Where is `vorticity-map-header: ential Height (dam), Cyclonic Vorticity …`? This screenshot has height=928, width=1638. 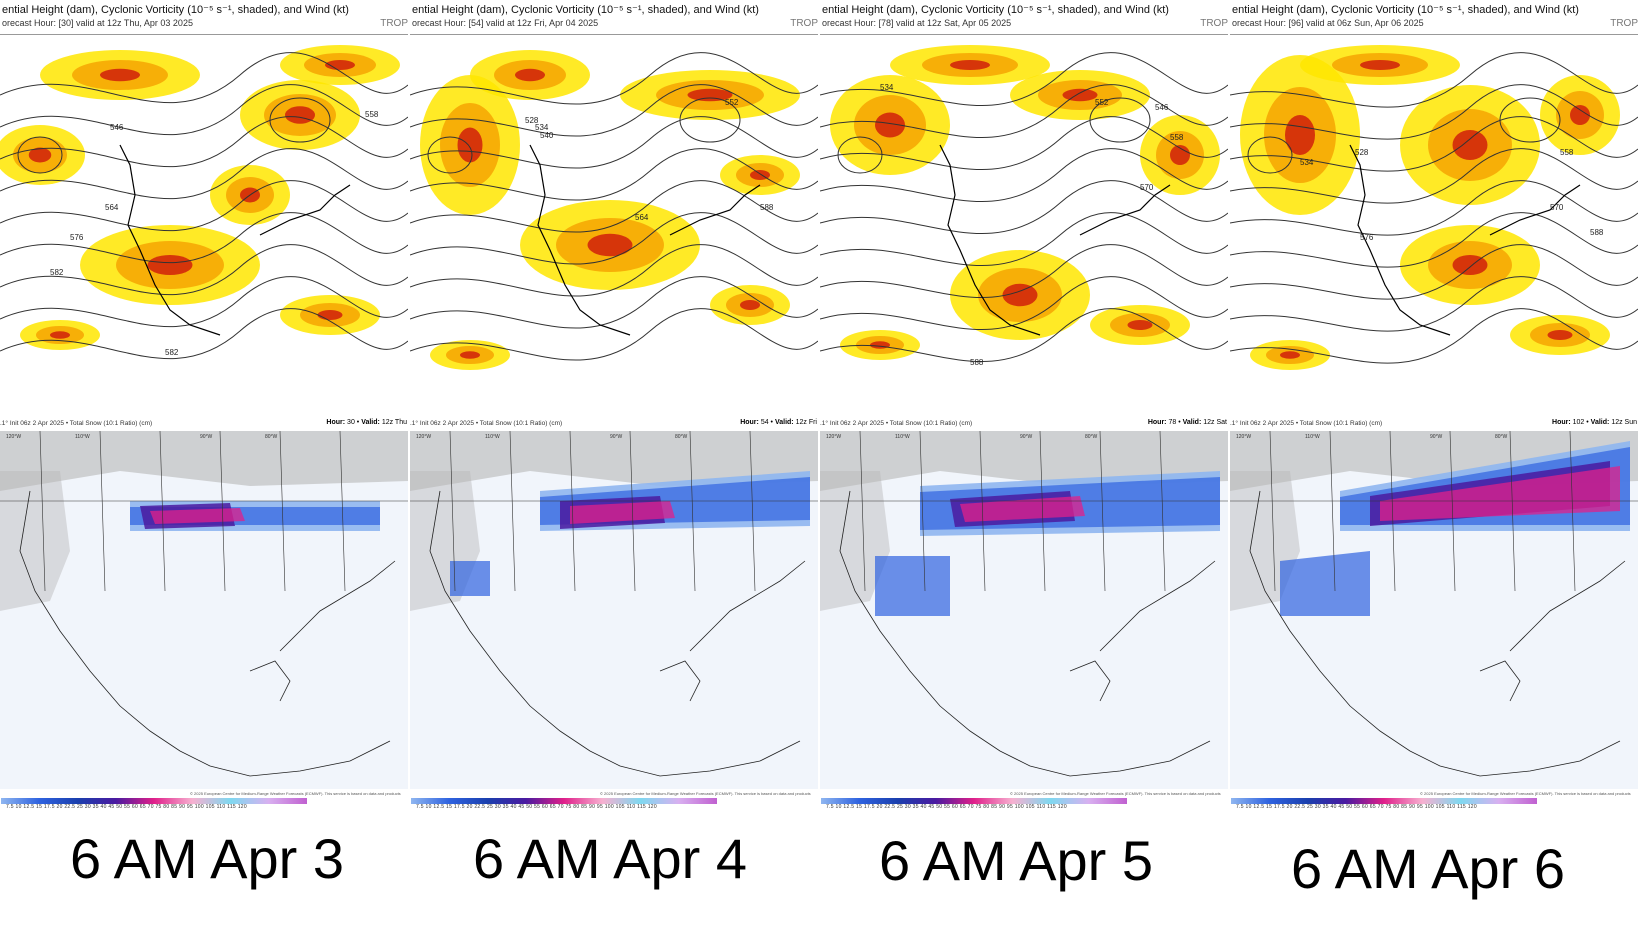 vorticity-map-header: ential Height (dam), Cyclonic Vorticity … is located at coordinates (614, 17).